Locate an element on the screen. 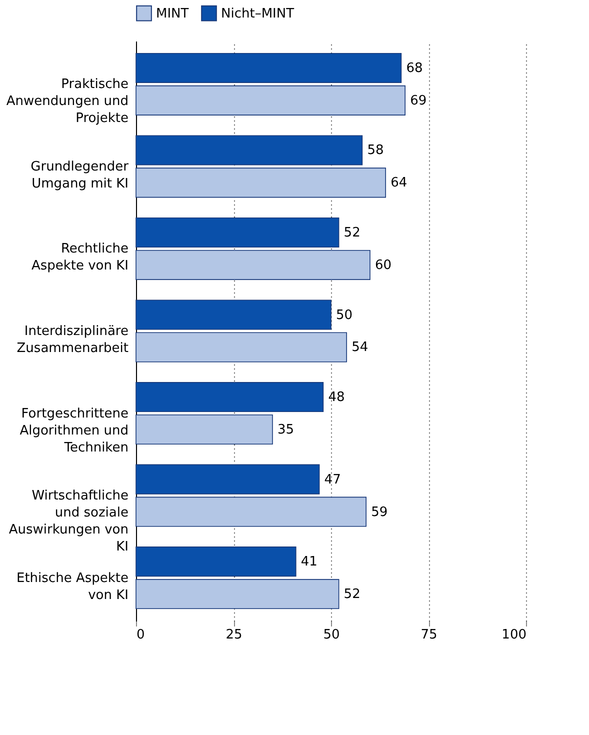  data-label: 47 is located at coordinates (332, 480).